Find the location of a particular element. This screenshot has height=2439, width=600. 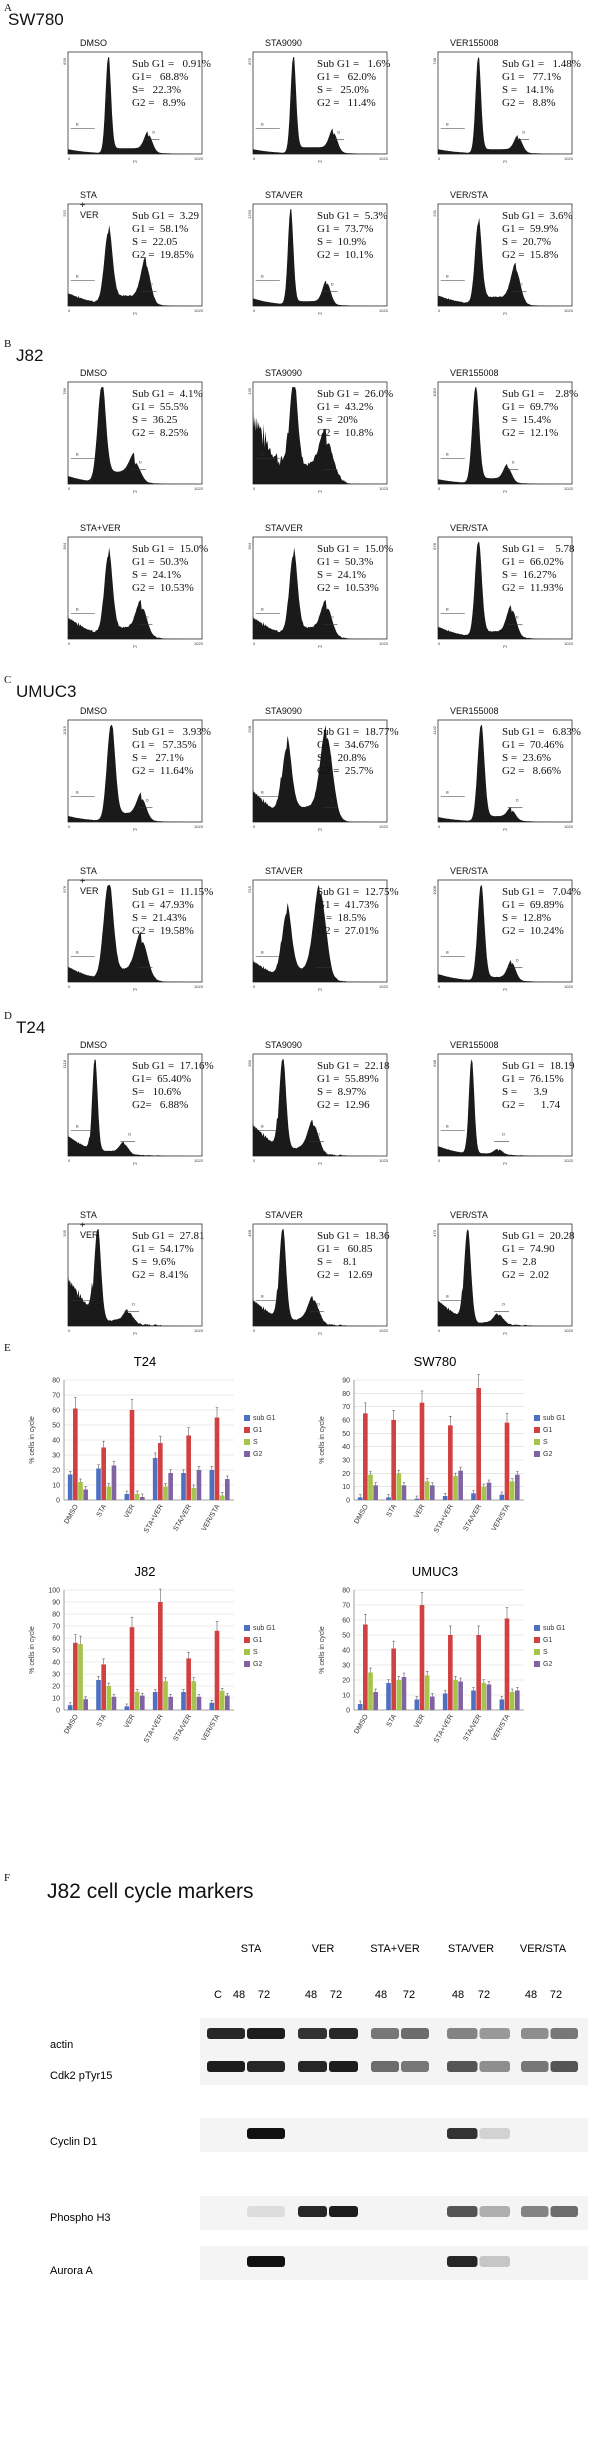

x-tick-label: STA is located at coordinates (102, 1510).